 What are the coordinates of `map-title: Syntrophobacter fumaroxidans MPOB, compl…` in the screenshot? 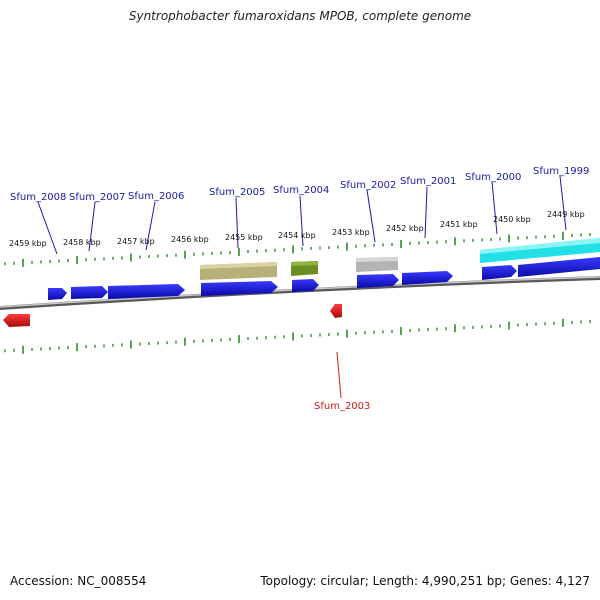 It's located at (300, 16).